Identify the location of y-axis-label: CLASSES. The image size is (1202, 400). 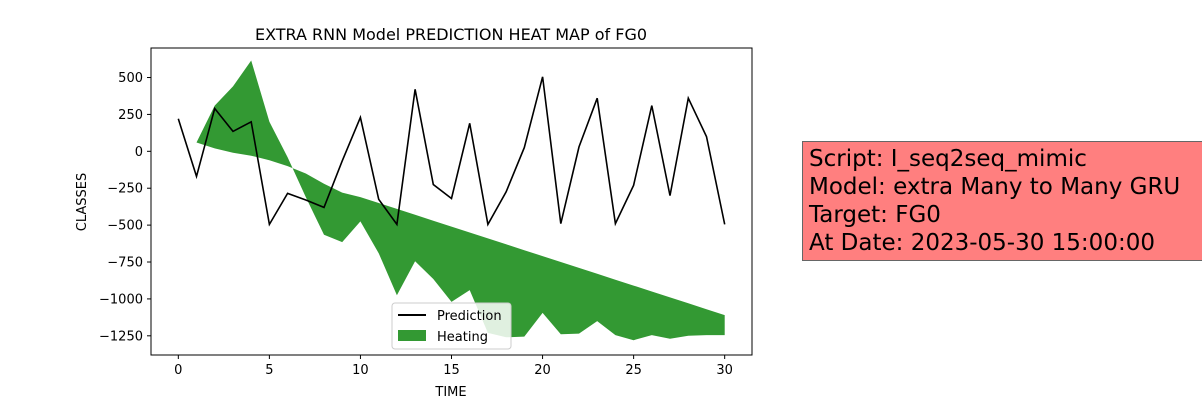
(82, 202).